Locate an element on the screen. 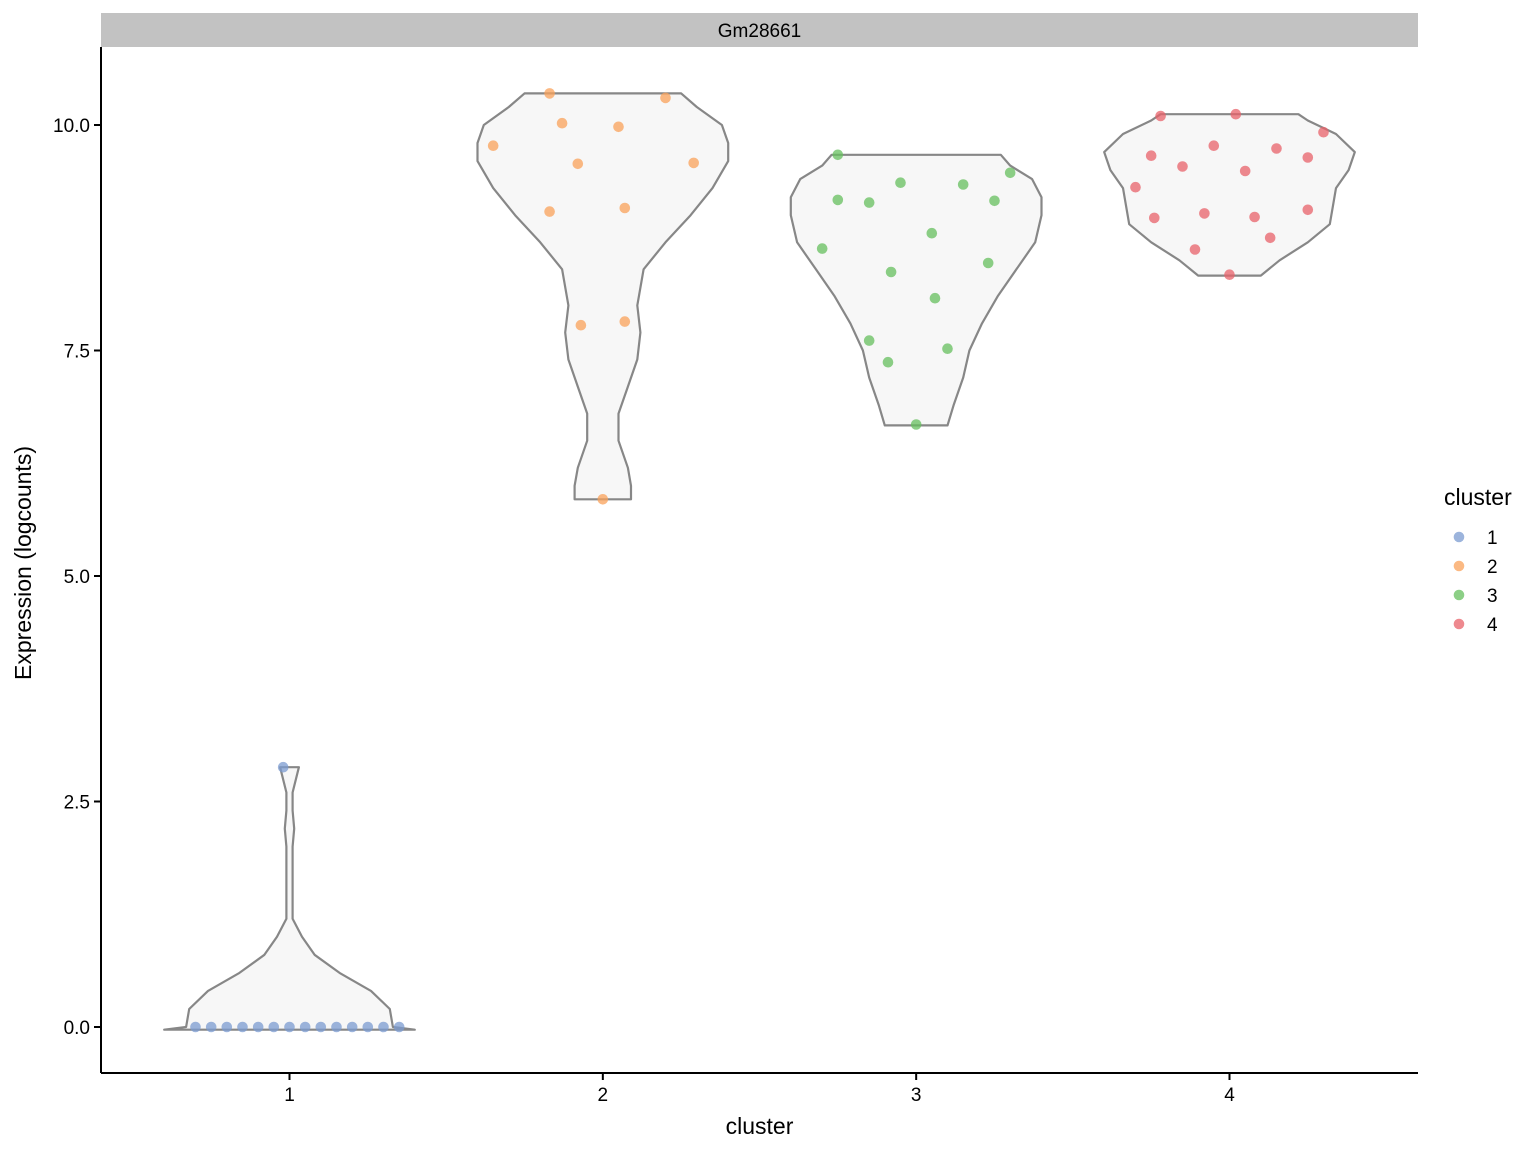 This screenshot has width=1536, height=1157. y-tick-label: 10.0 is located at coordinates (71, 126).